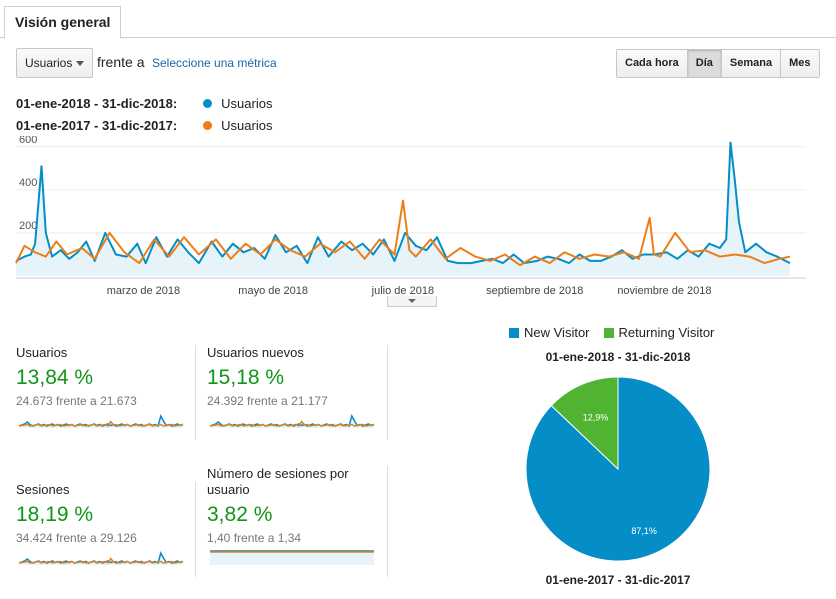 This screenshot has width=836, height=599. I want to click on x-tick-label: mayo de 2018, so click(273, 291).